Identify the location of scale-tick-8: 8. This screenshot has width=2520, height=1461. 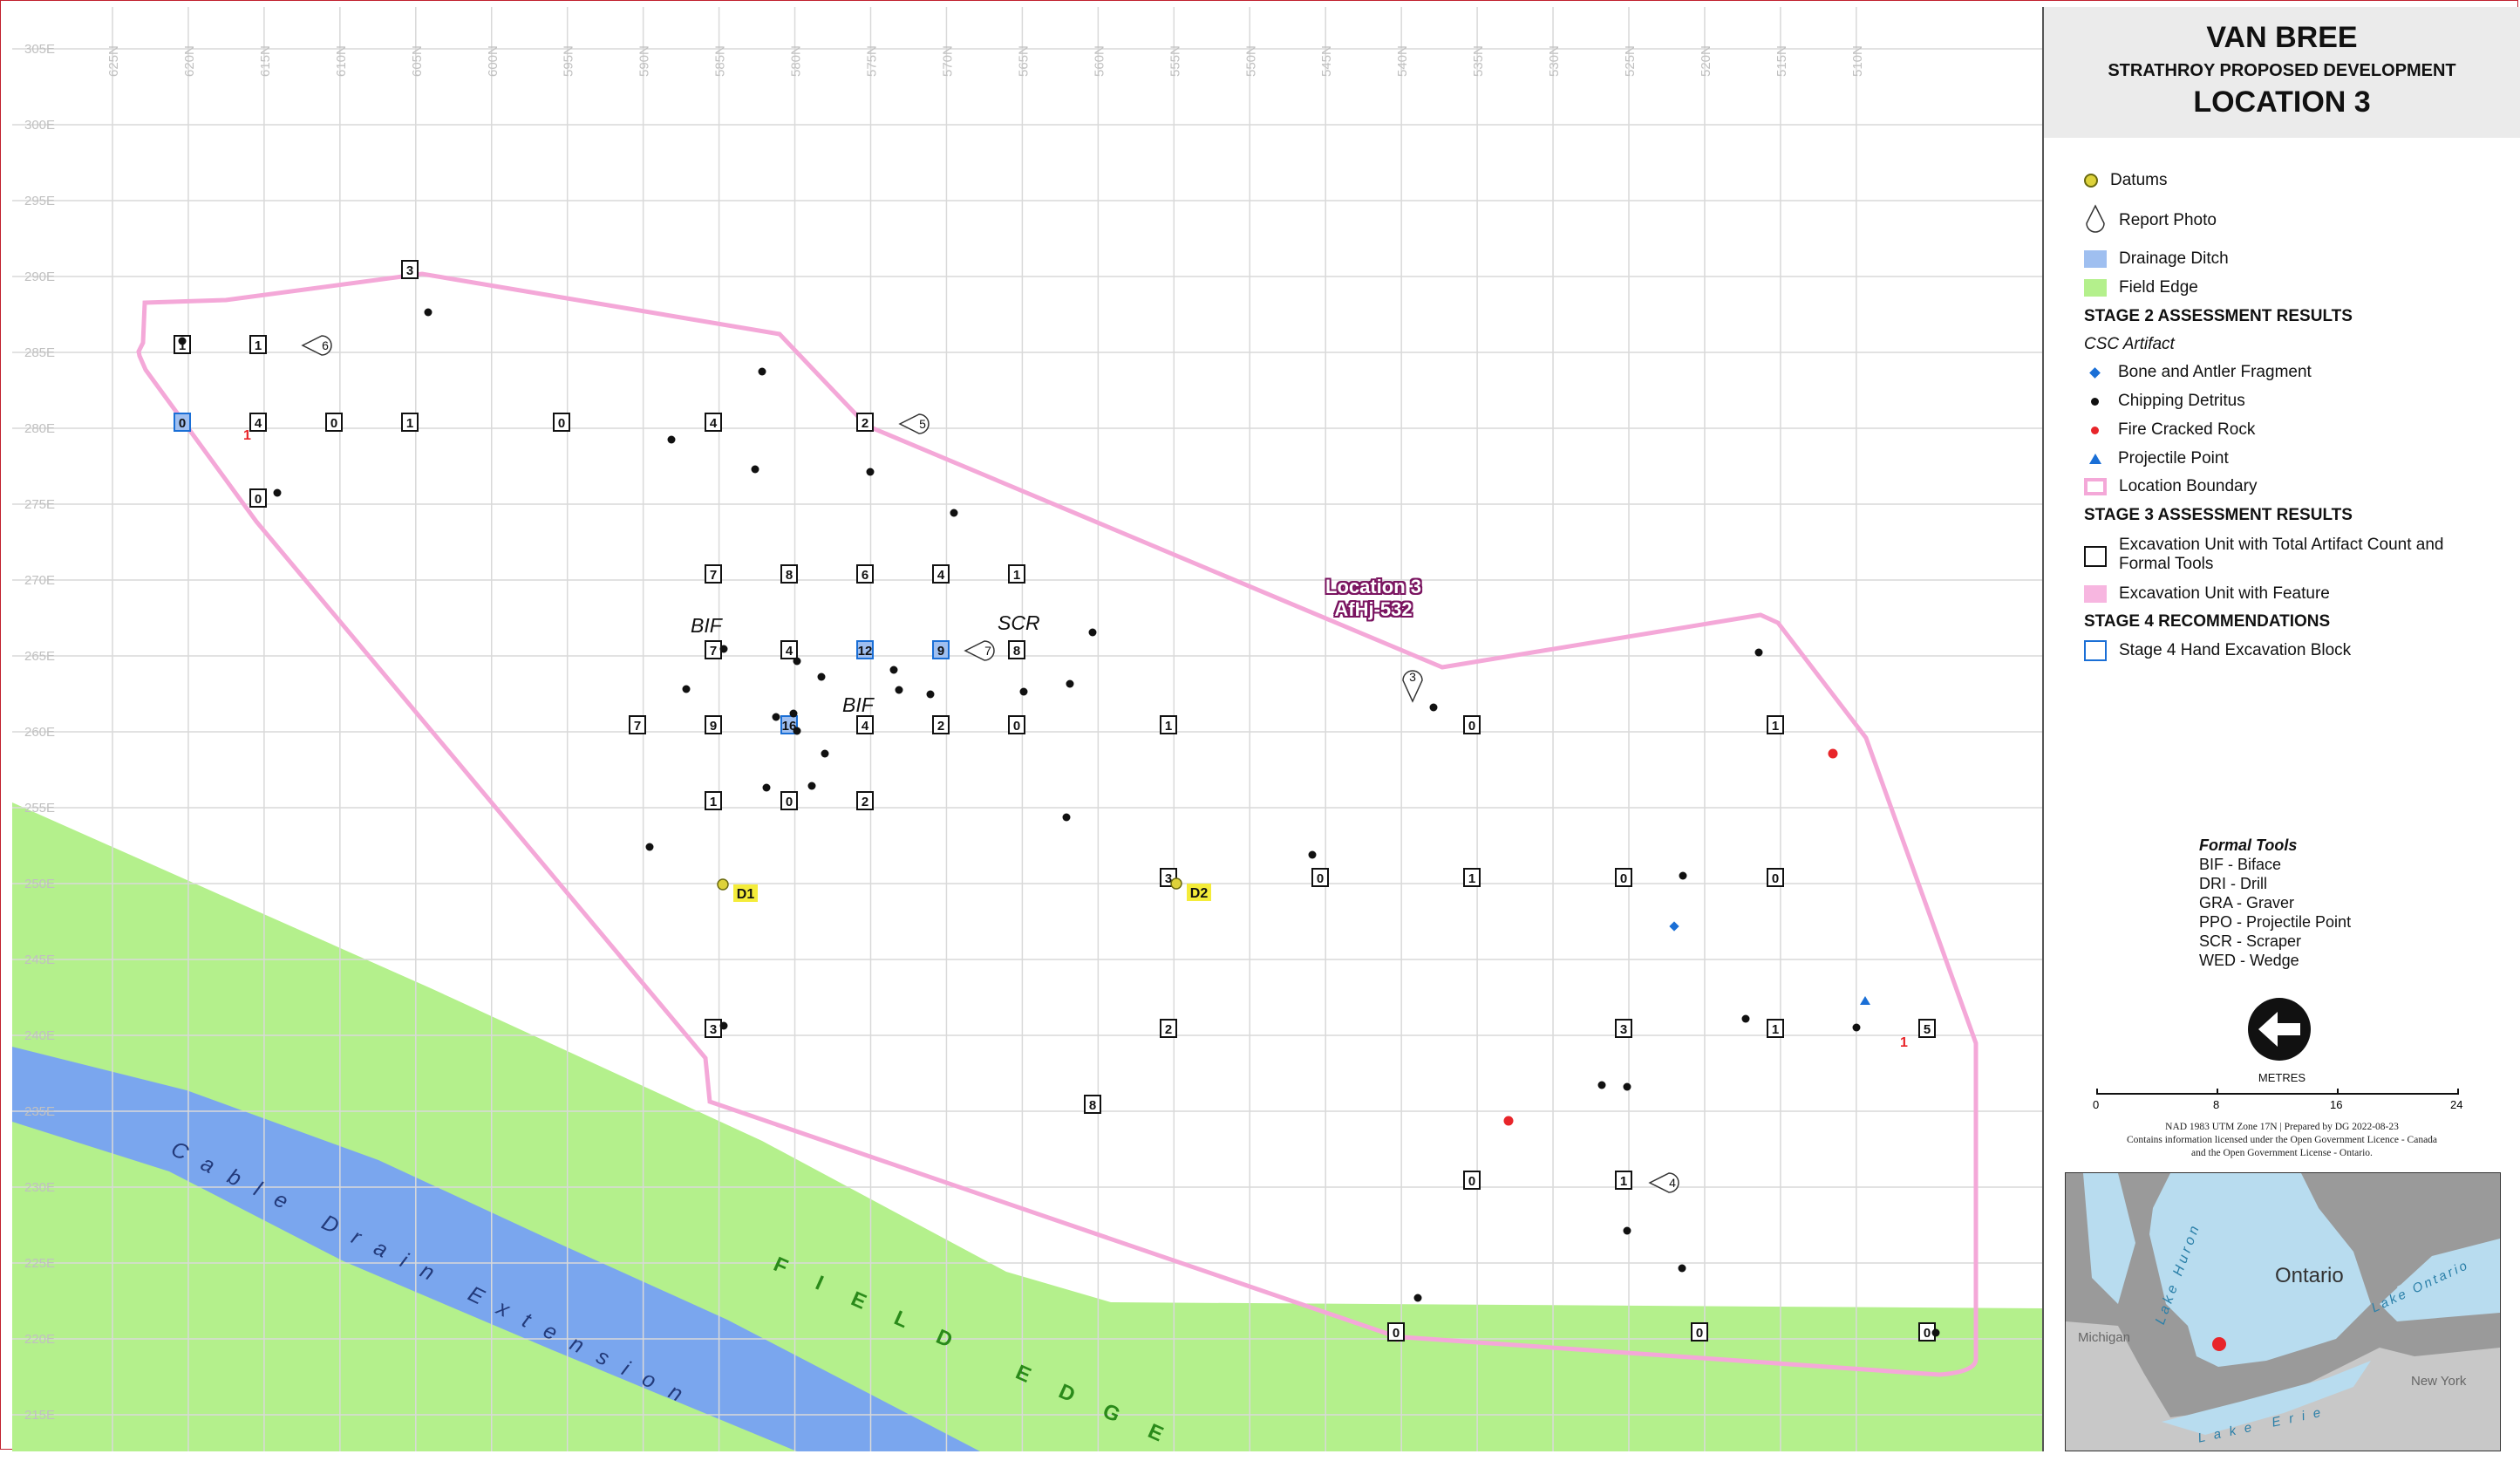
(2216, 1104).